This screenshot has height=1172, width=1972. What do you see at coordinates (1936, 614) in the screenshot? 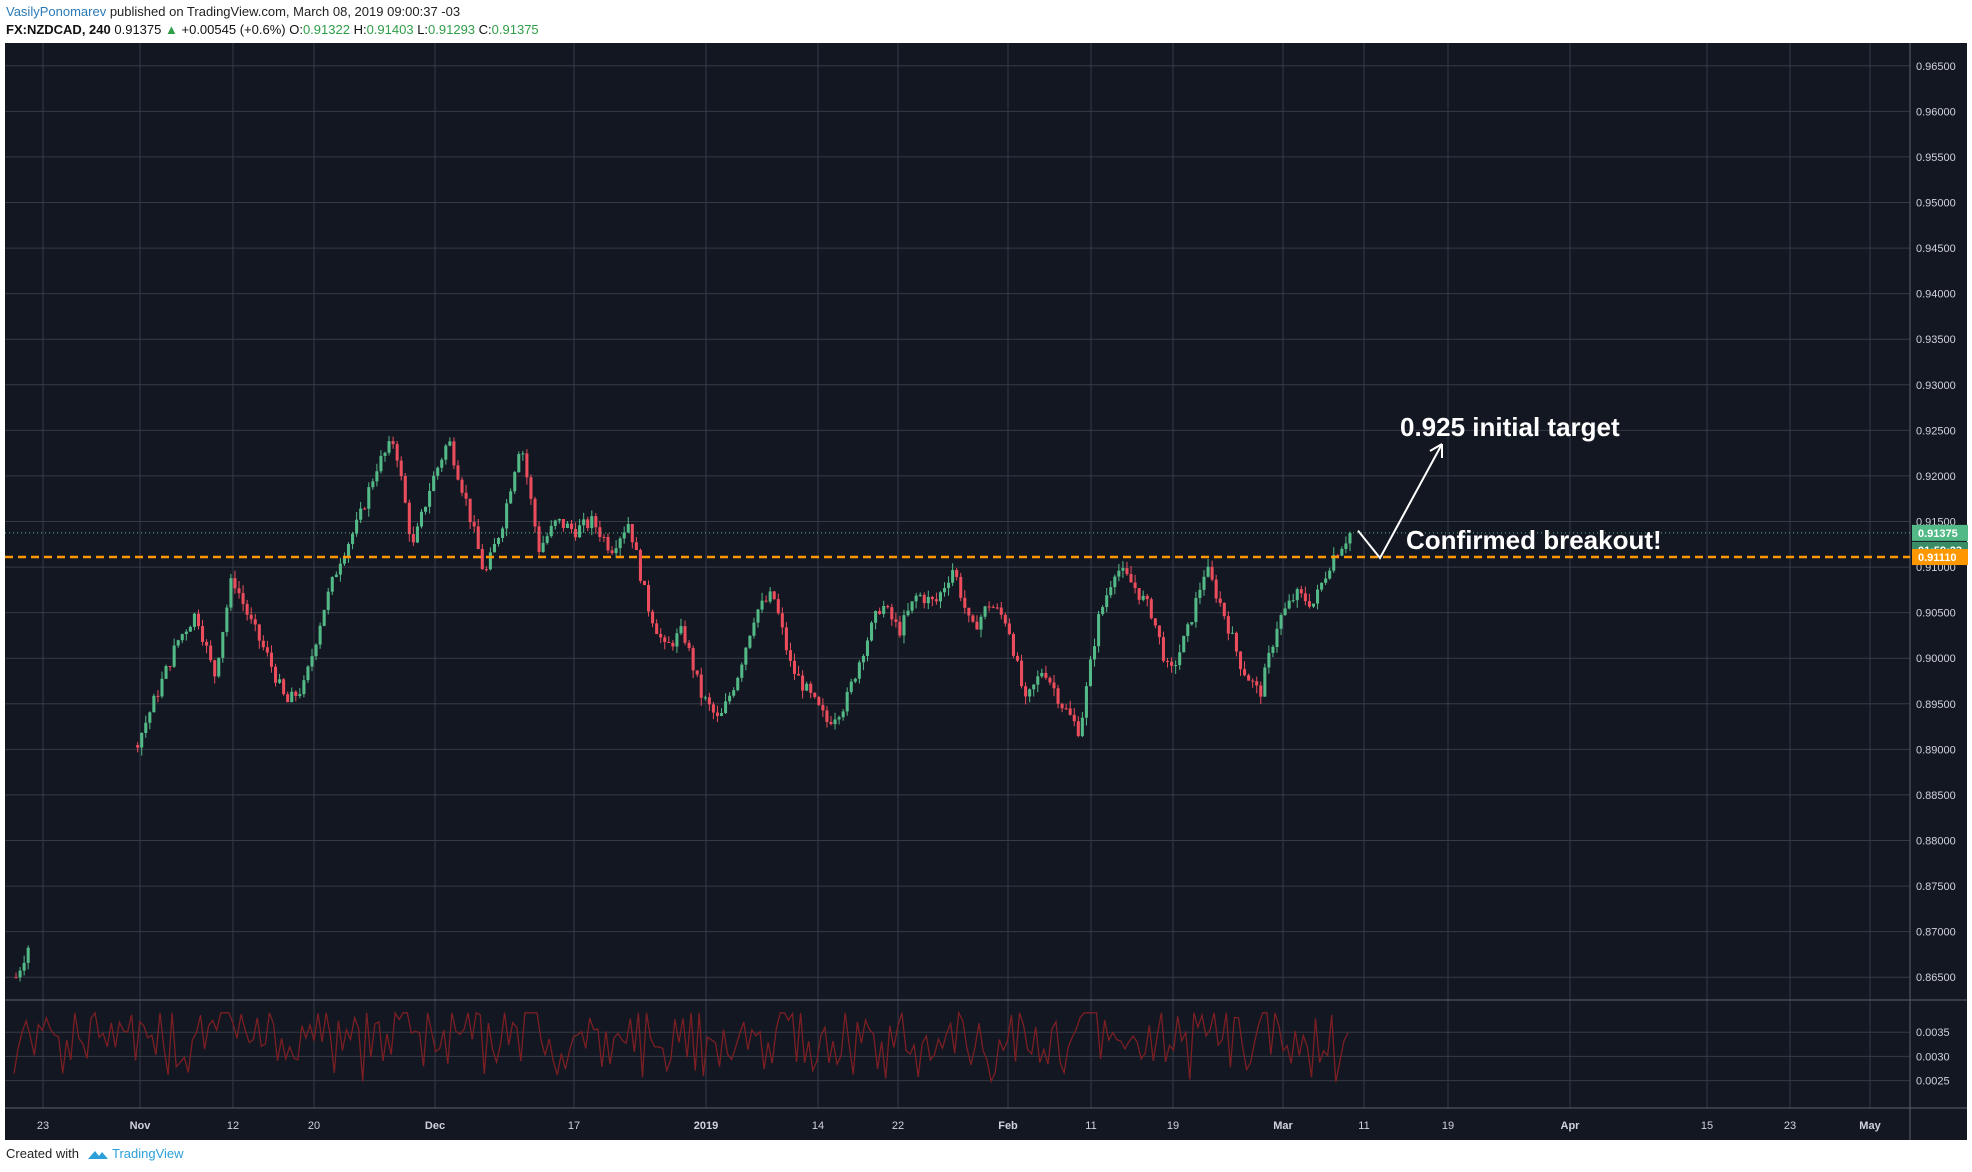
I see `price-tick-label: 0.90500` at bounding box center [1936, 614].